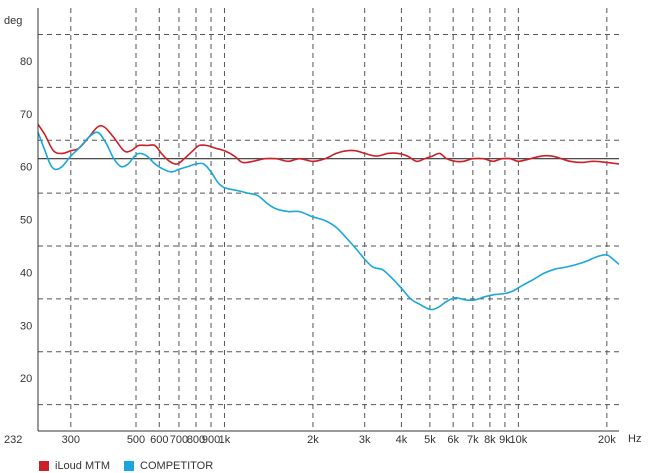  Describe the element at coordinates (196, 440) in the screenshot. I see `x-tick-label: 800` at that location.